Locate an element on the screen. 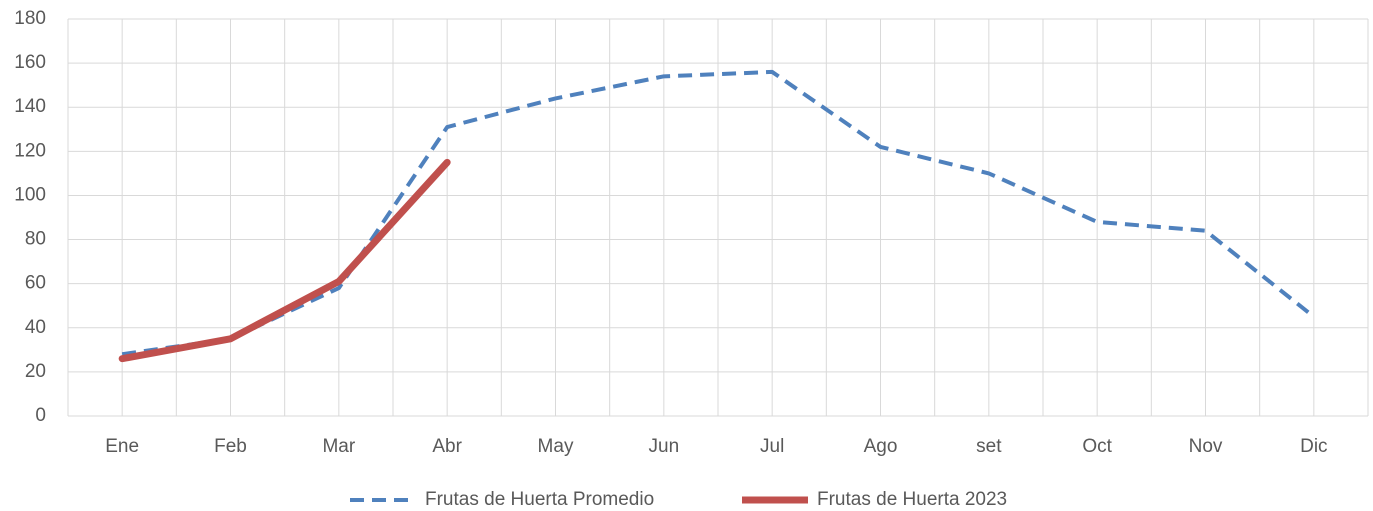  y-tick-label: 0 is located at coordinates (40, 415).